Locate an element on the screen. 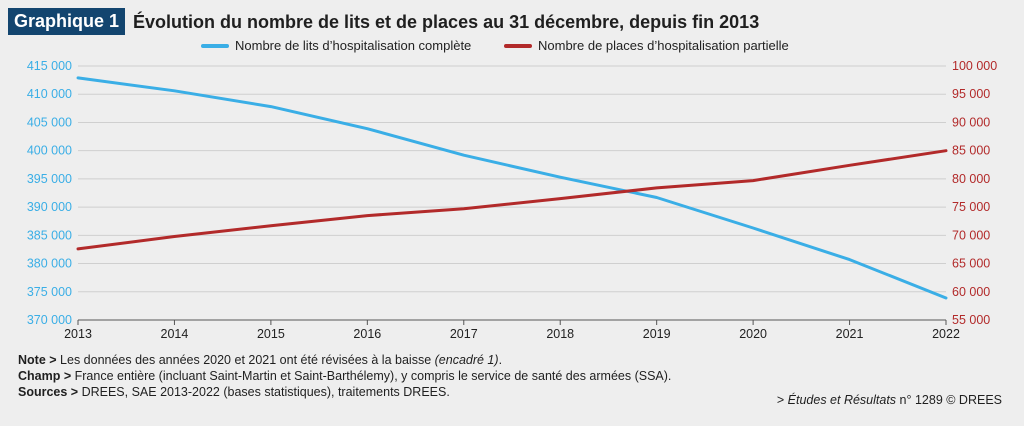 The width and height of the screenshot is (1024, 426). x-tick-label: 2022 is located at coordinates (946, 334).